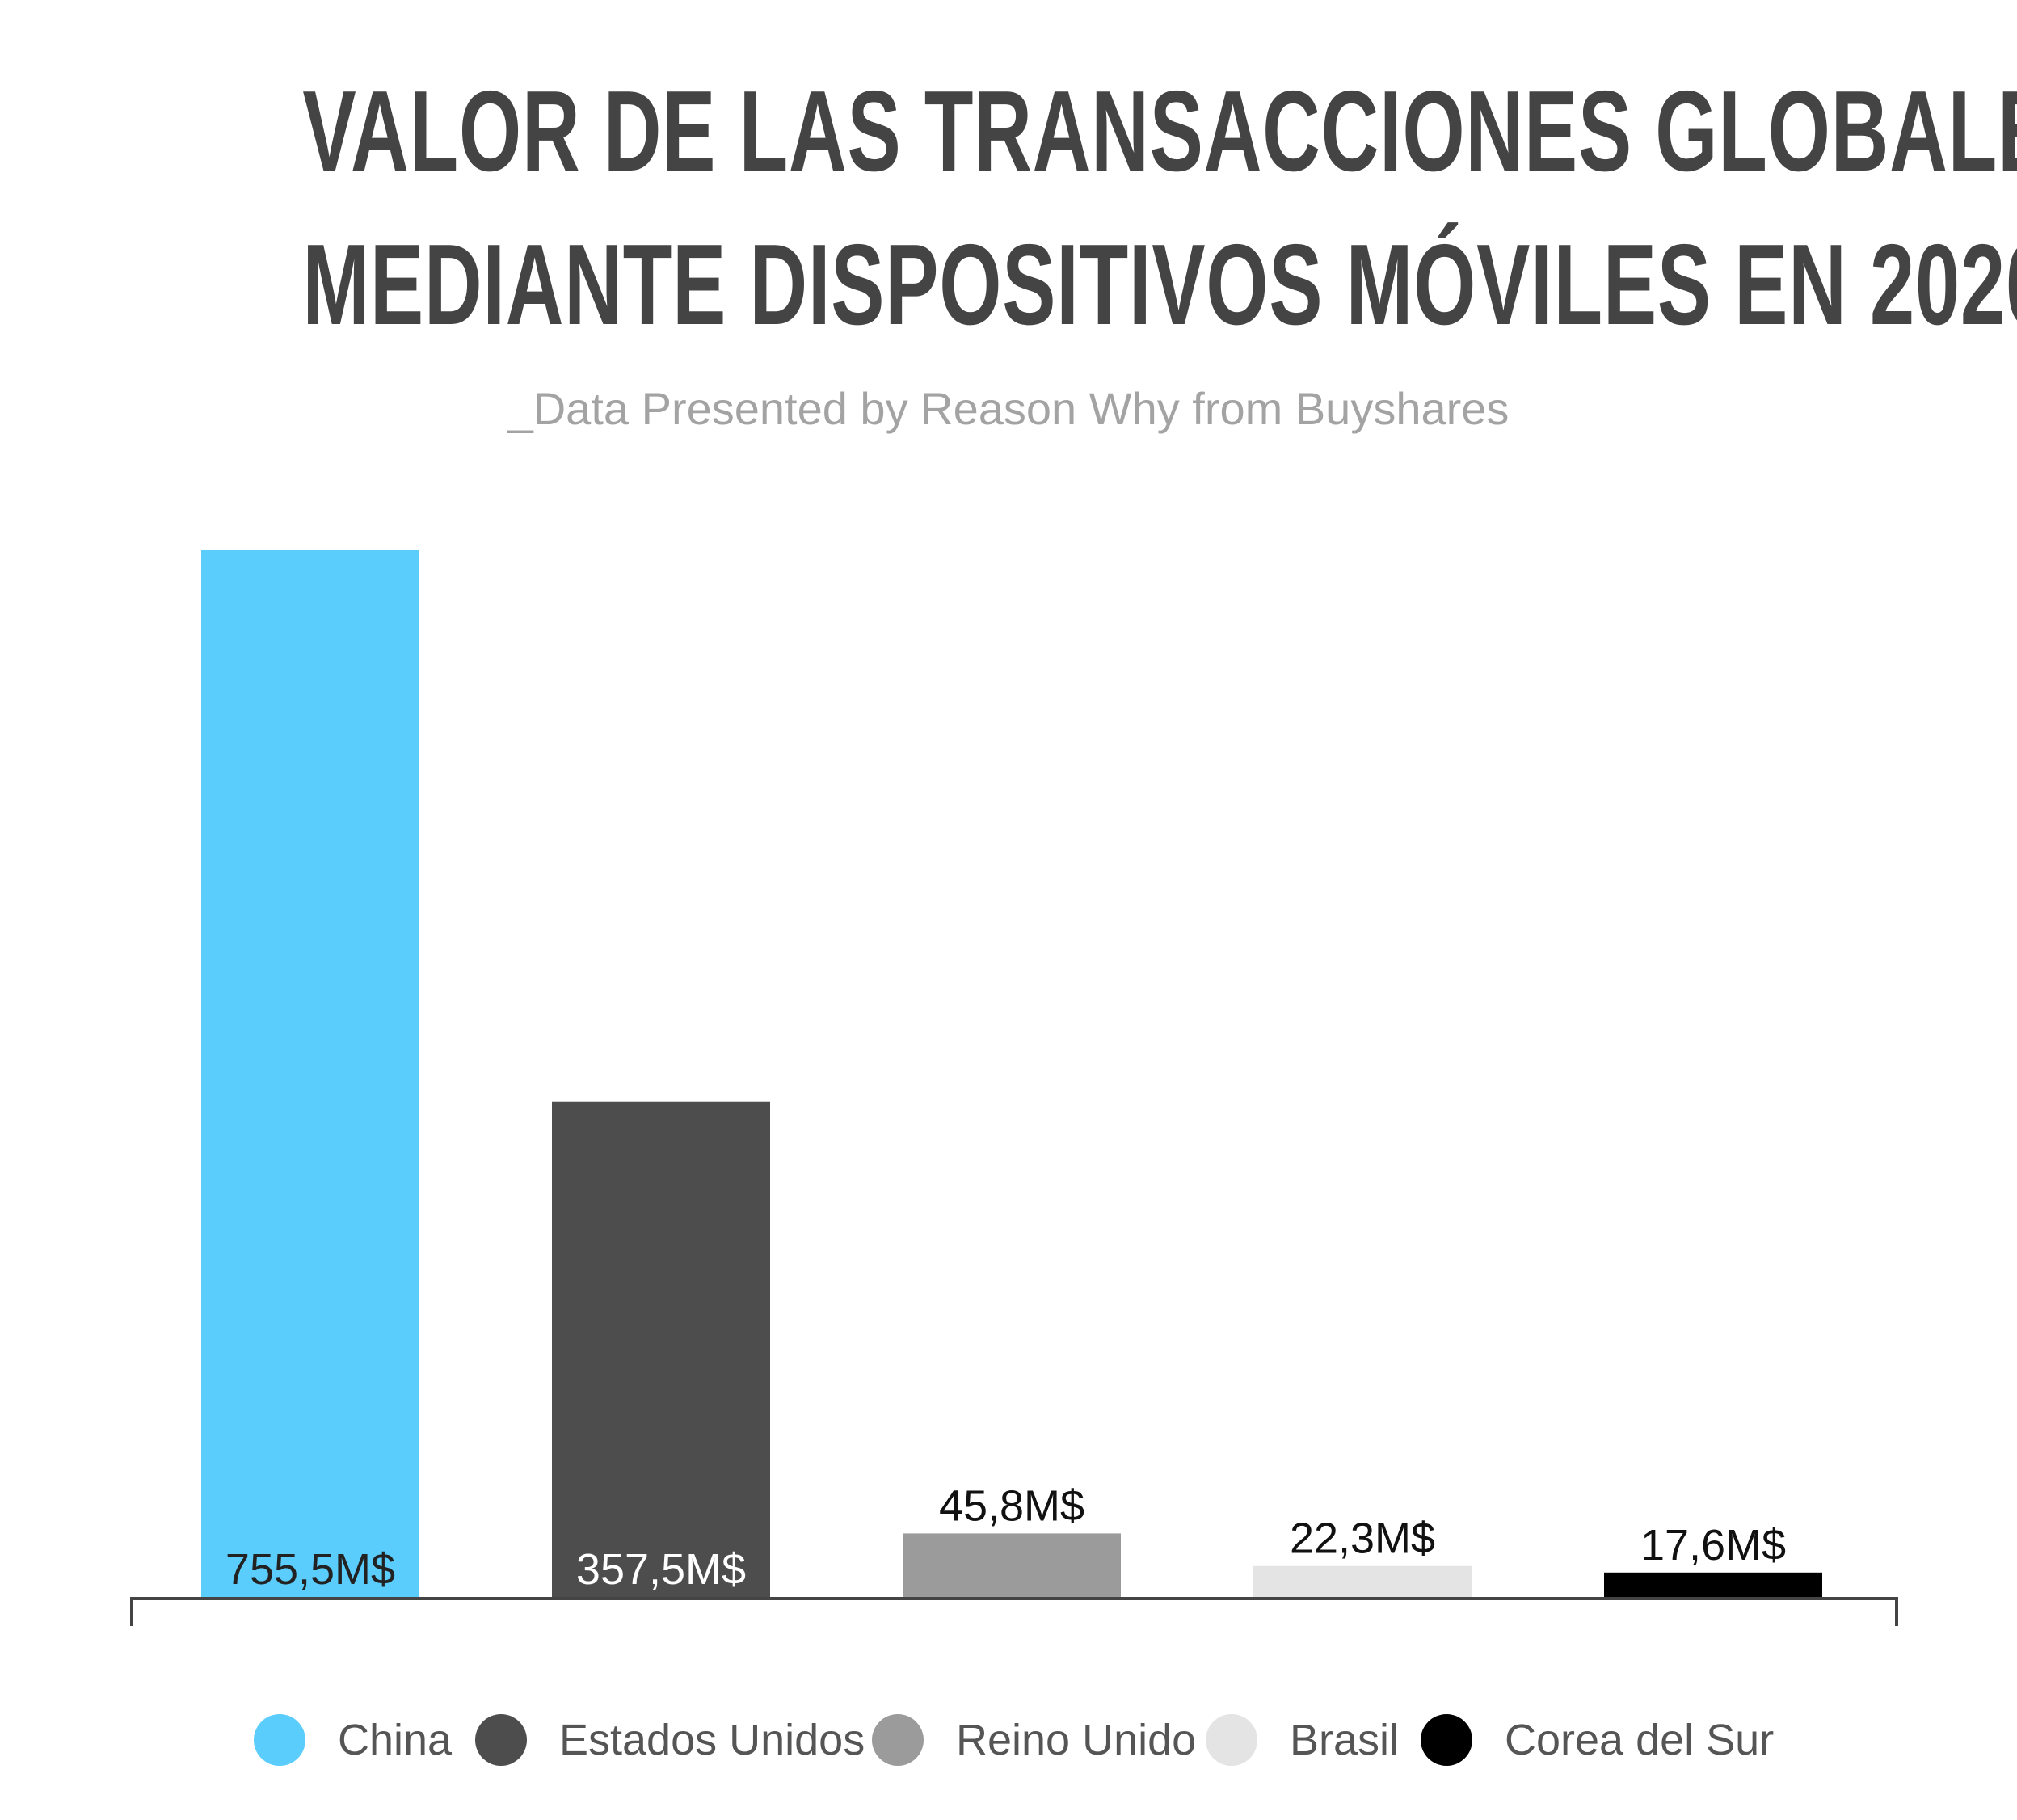 This screenshot has height=1820, width=2017. What do you see at coordinates (1345, 1740) in the screenshot?
I see `legend-label-brasil: Brasil` at bounding box center [1345, 1740].